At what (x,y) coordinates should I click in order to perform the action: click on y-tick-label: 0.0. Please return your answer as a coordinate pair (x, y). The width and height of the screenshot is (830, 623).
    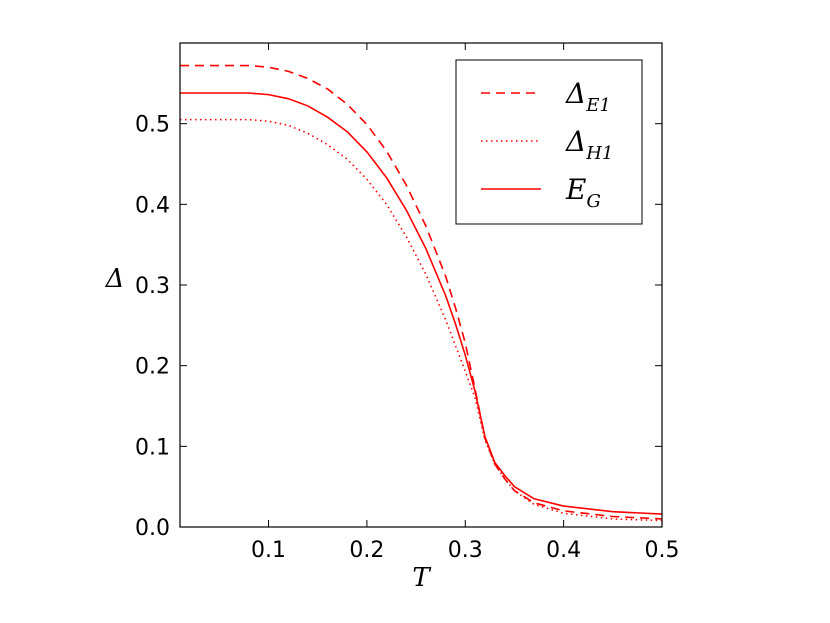
    Looking at the image, I should click on (152, 528).